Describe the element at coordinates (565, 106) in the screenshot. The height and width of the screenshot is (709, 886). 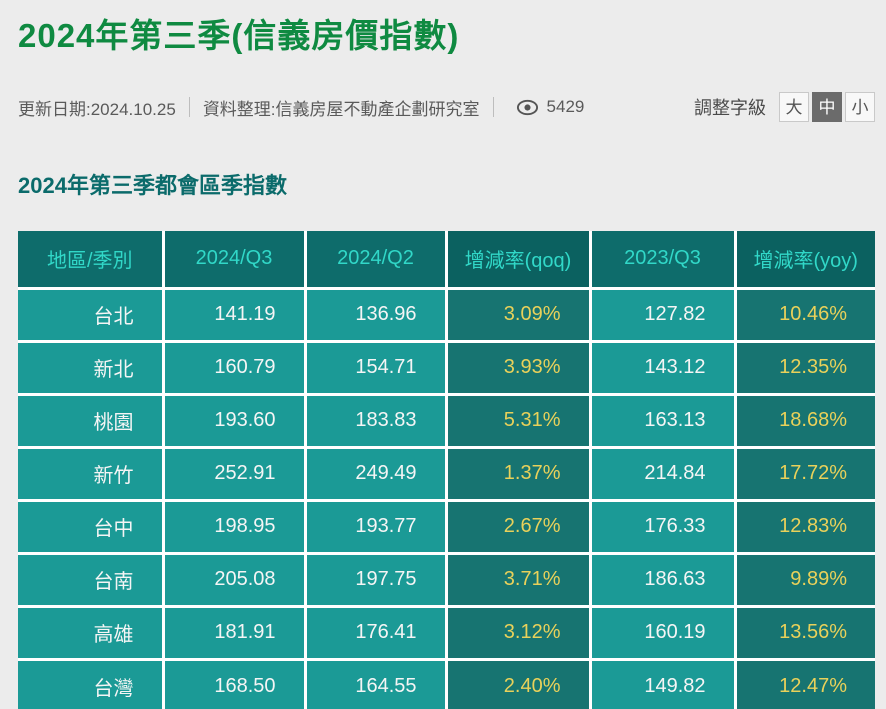
I see `view-count: 5429` at that location.